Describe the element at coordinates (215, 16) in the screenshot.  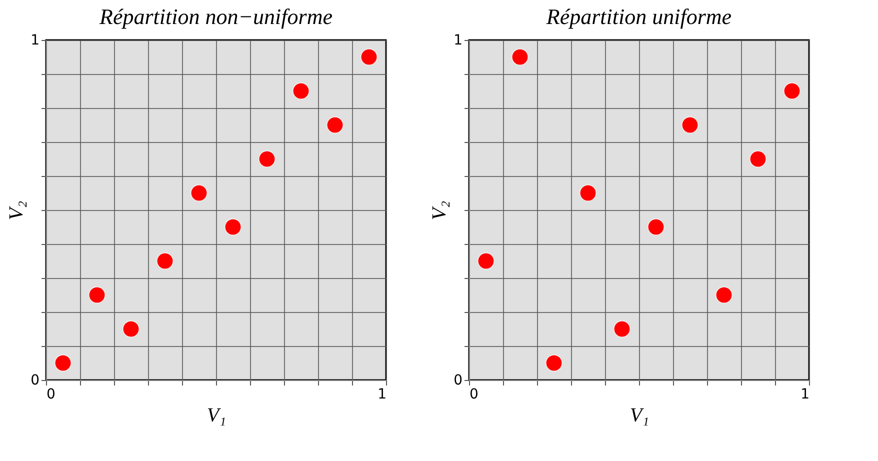
I see `chart-title: Répartition non−uniforme` at that location.